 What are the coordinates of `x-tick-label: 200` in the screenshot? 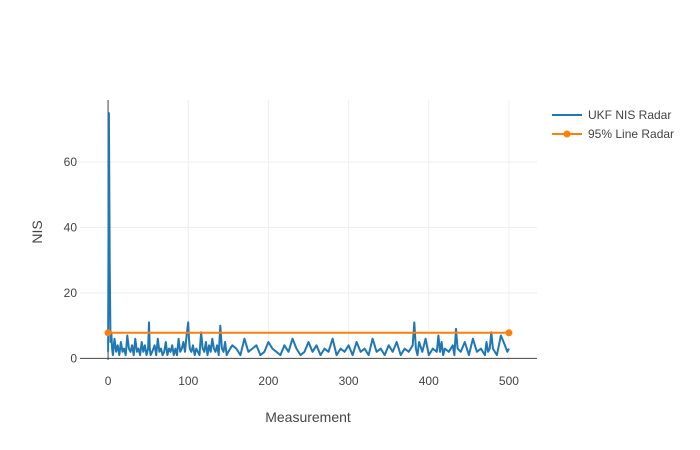 It's located at (268, 381).